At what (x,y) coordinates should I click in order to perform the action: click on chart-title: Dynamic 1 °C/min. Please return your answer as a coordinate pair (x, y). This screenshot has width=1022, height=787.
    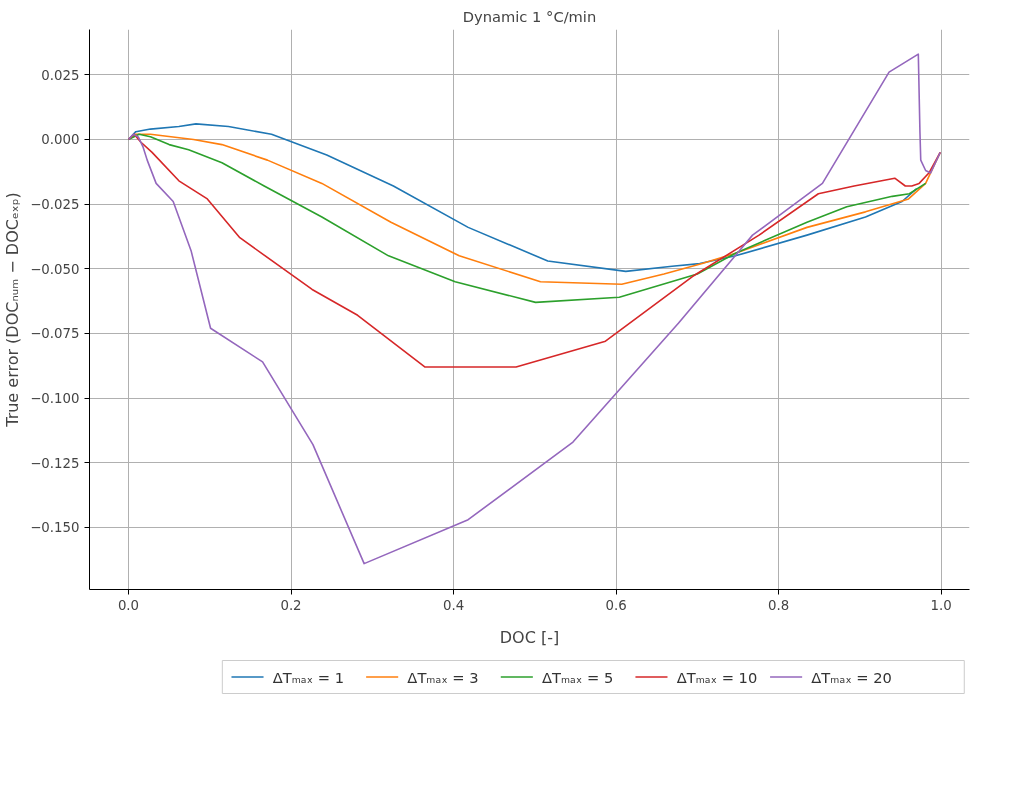
    Looking at the image, I should click on (529, 16).